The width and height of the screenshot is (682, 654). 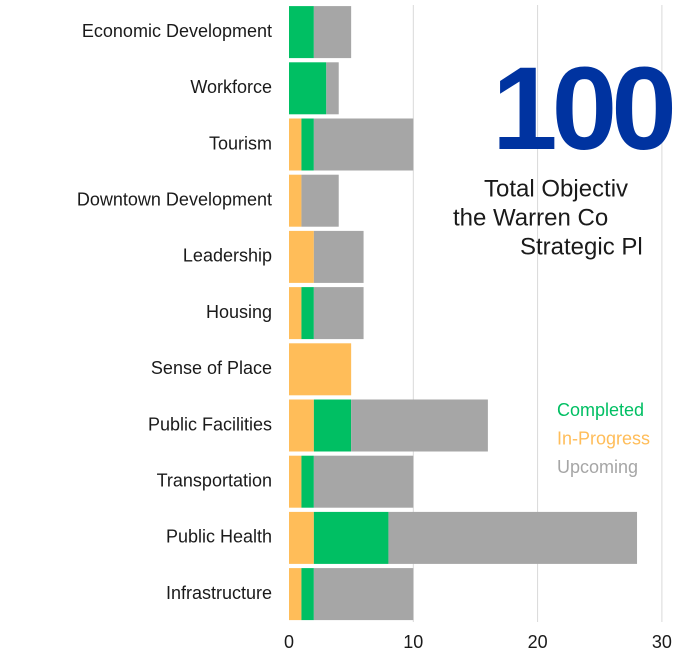 I want to click on x-tick-label: 20, so click(x=538, y=642).